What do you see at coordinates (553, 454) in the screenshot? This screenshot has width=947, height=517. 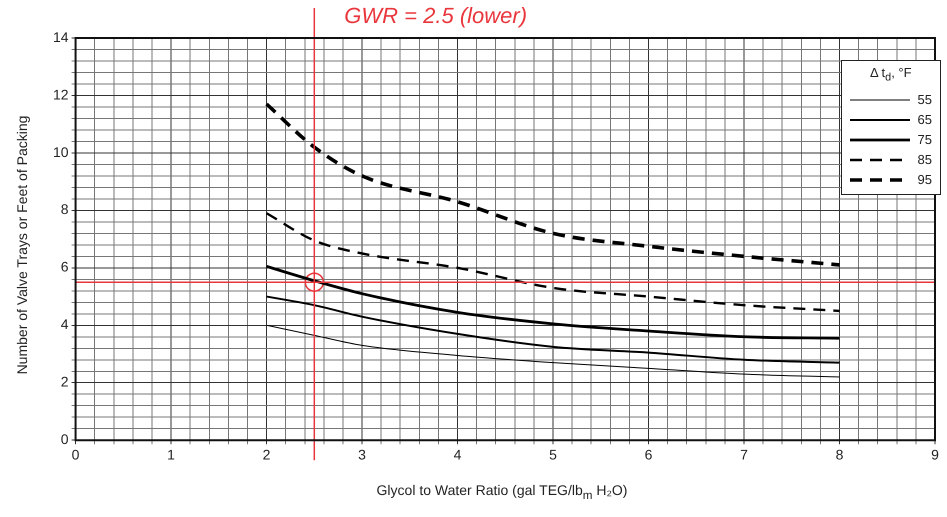 I see `x-tick-label: 5` at bounding box center [553, 454].